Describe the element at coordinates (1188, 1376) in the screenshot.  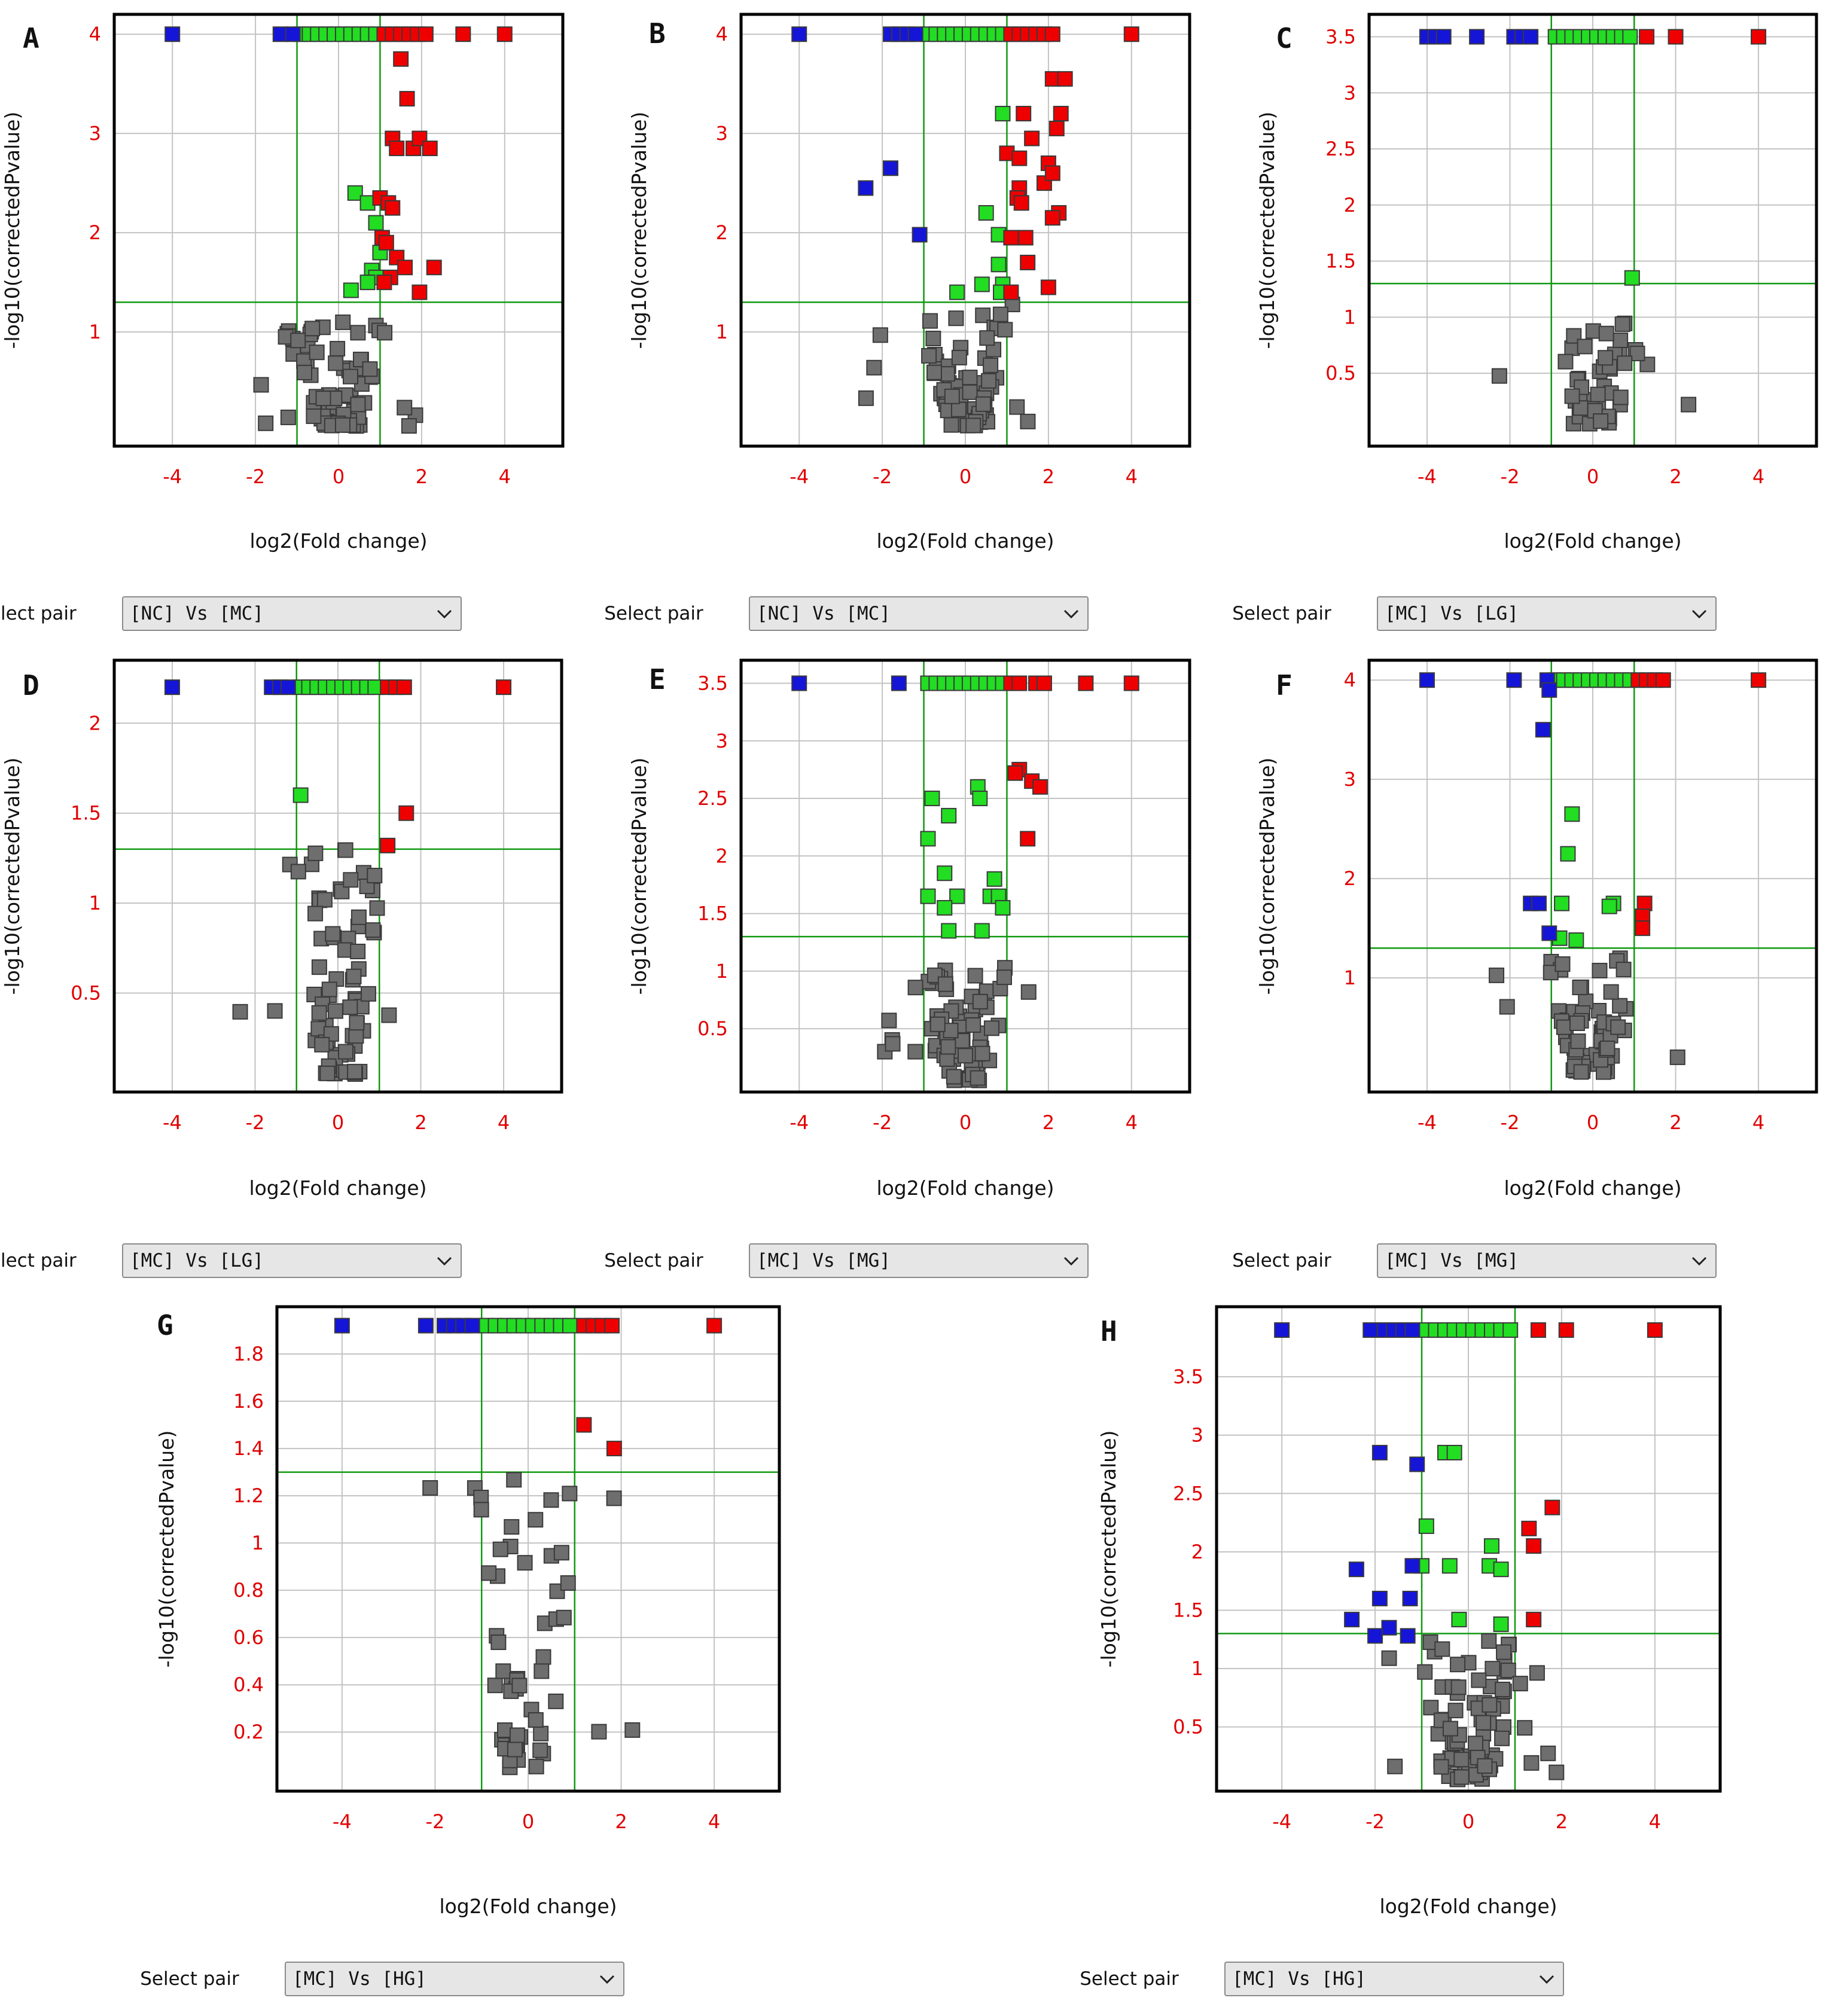
I see `y-tick-label: 3.5` at that location.